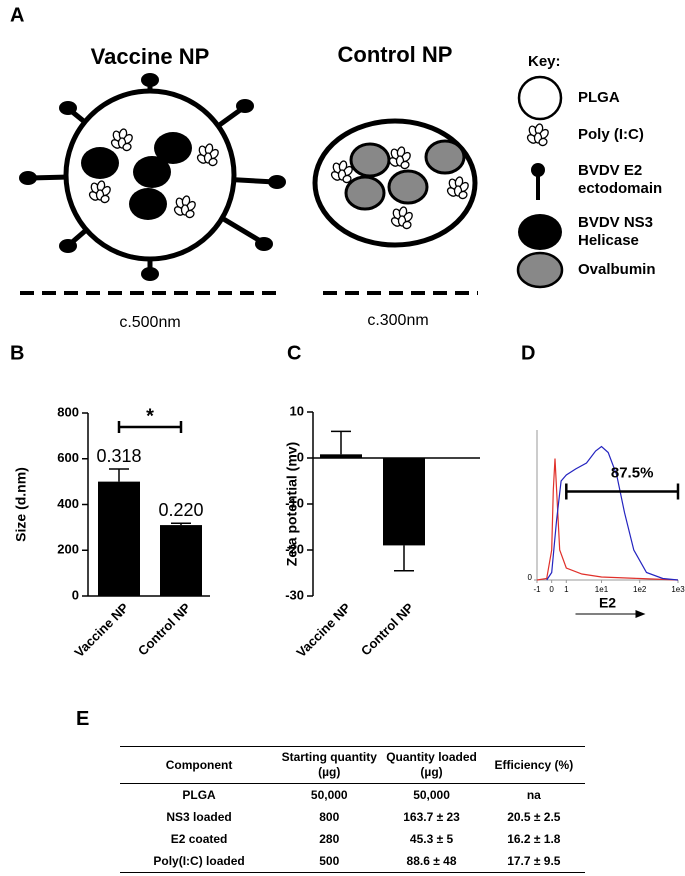  Describe the element at coordinates (533, 795) in the screenshot. I see `table-cell: na` at that location.